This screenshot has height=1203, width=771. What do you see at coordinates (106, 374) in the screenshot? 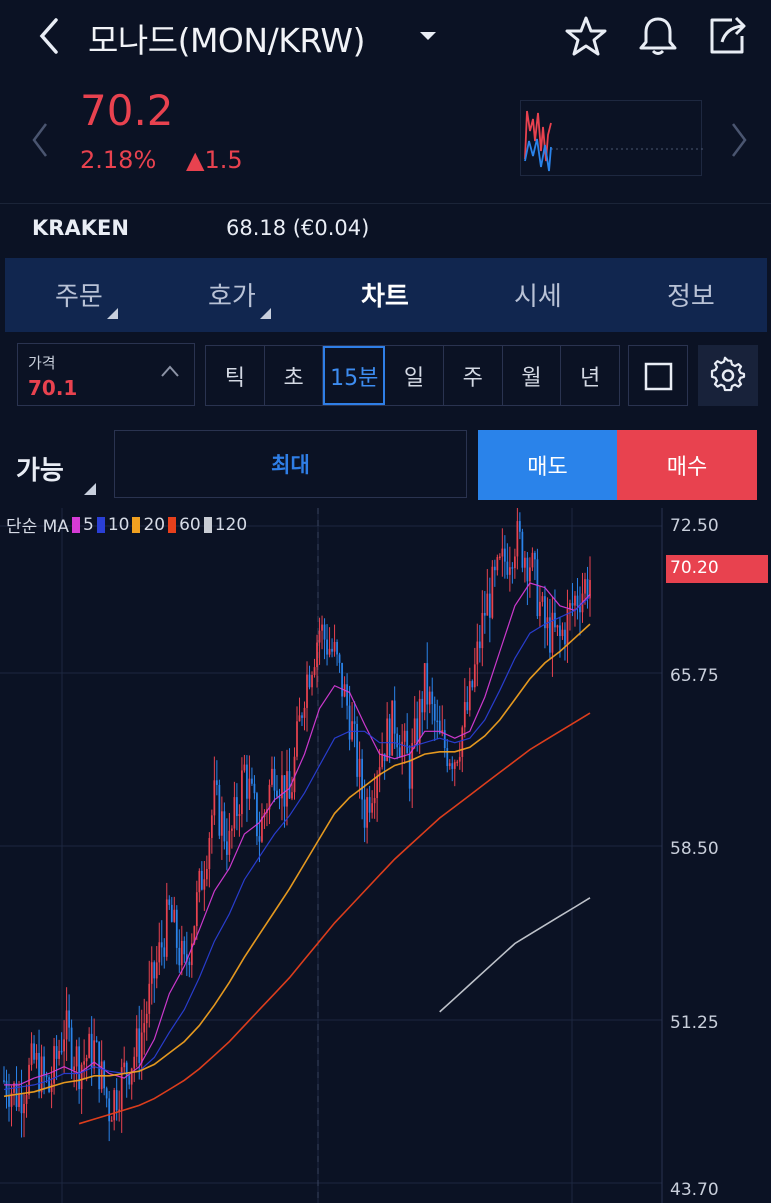
I see `price-field: 가격 70.1` at bounding box center [106, 374].